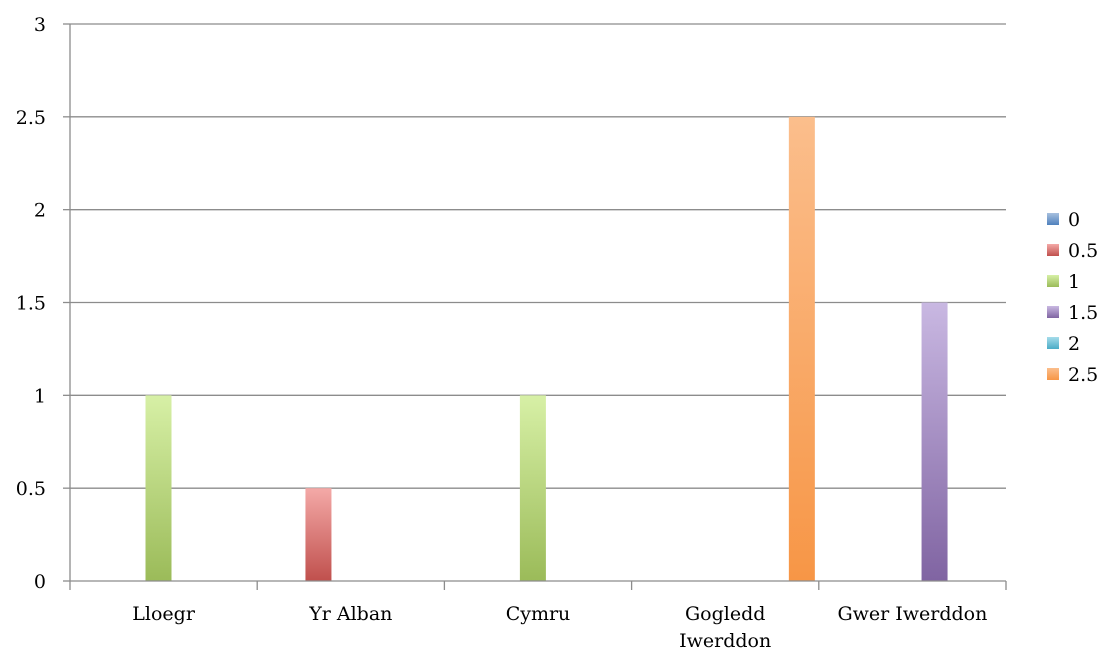 This screenshot has height=662, width=1113. I want to click on legend-item: 1, so click(1063, 282).